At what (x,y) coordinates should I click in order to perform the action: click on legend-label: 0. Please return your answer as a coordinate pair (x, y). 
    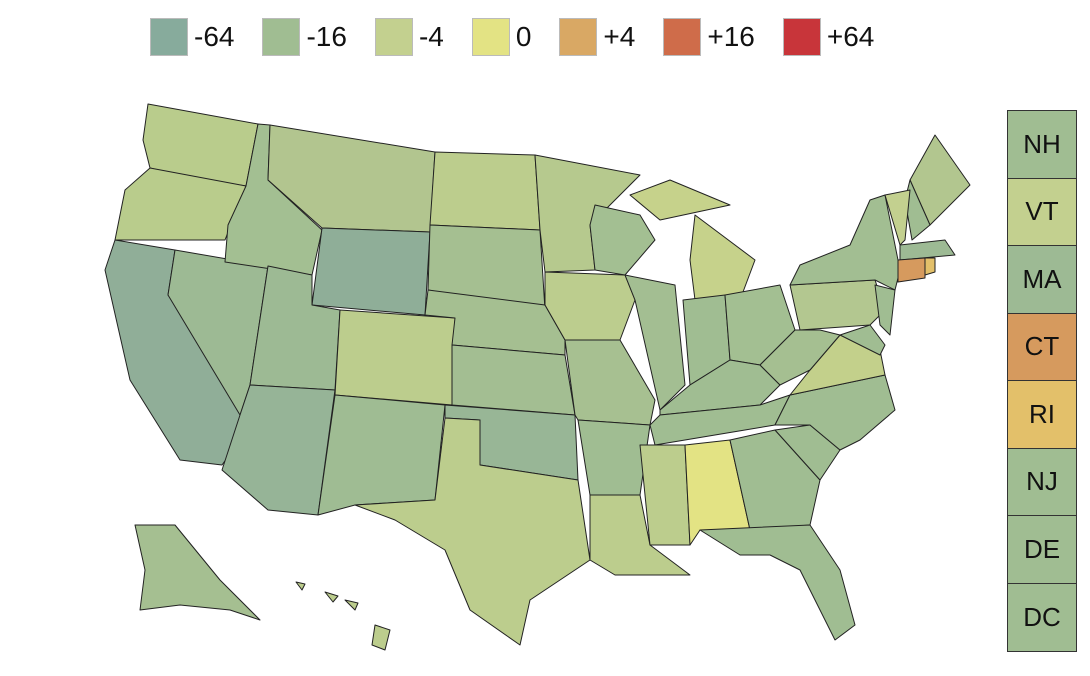
    Looking at the image, I should click on (523, 36).